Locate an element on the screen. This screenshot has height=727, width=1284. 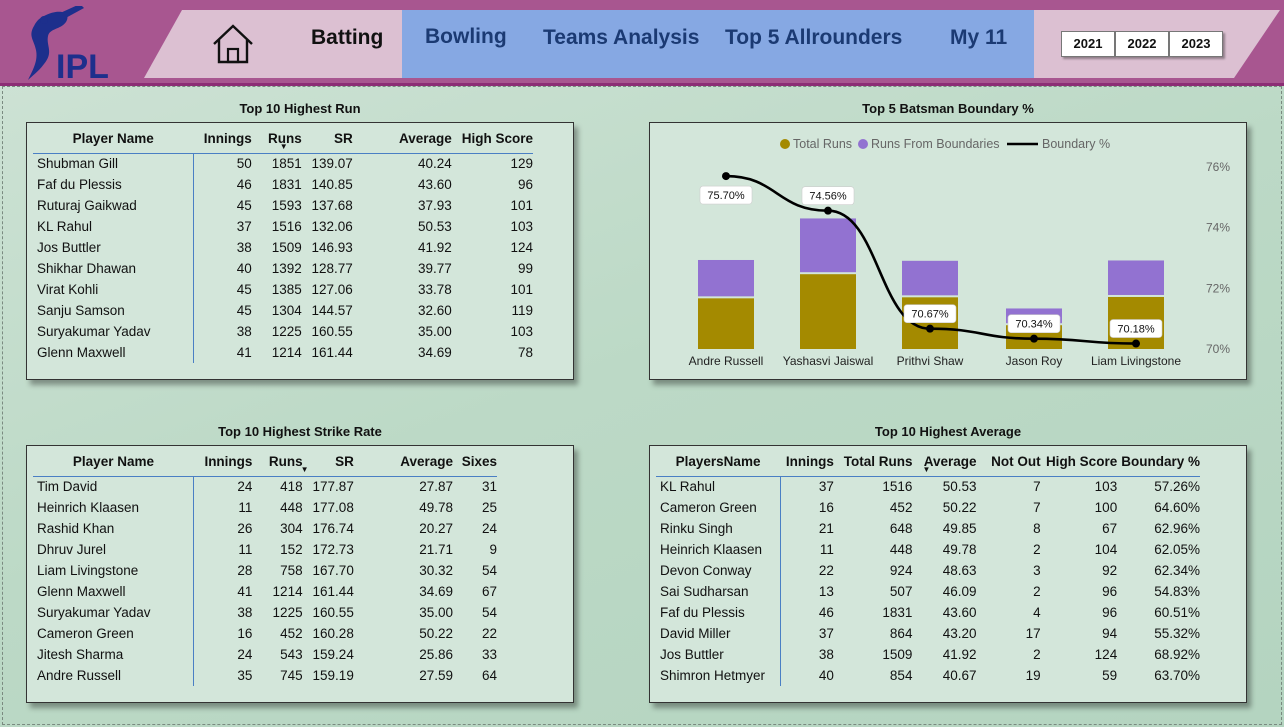
tab-my-11: My 11 is located at coordinates (979, 37).